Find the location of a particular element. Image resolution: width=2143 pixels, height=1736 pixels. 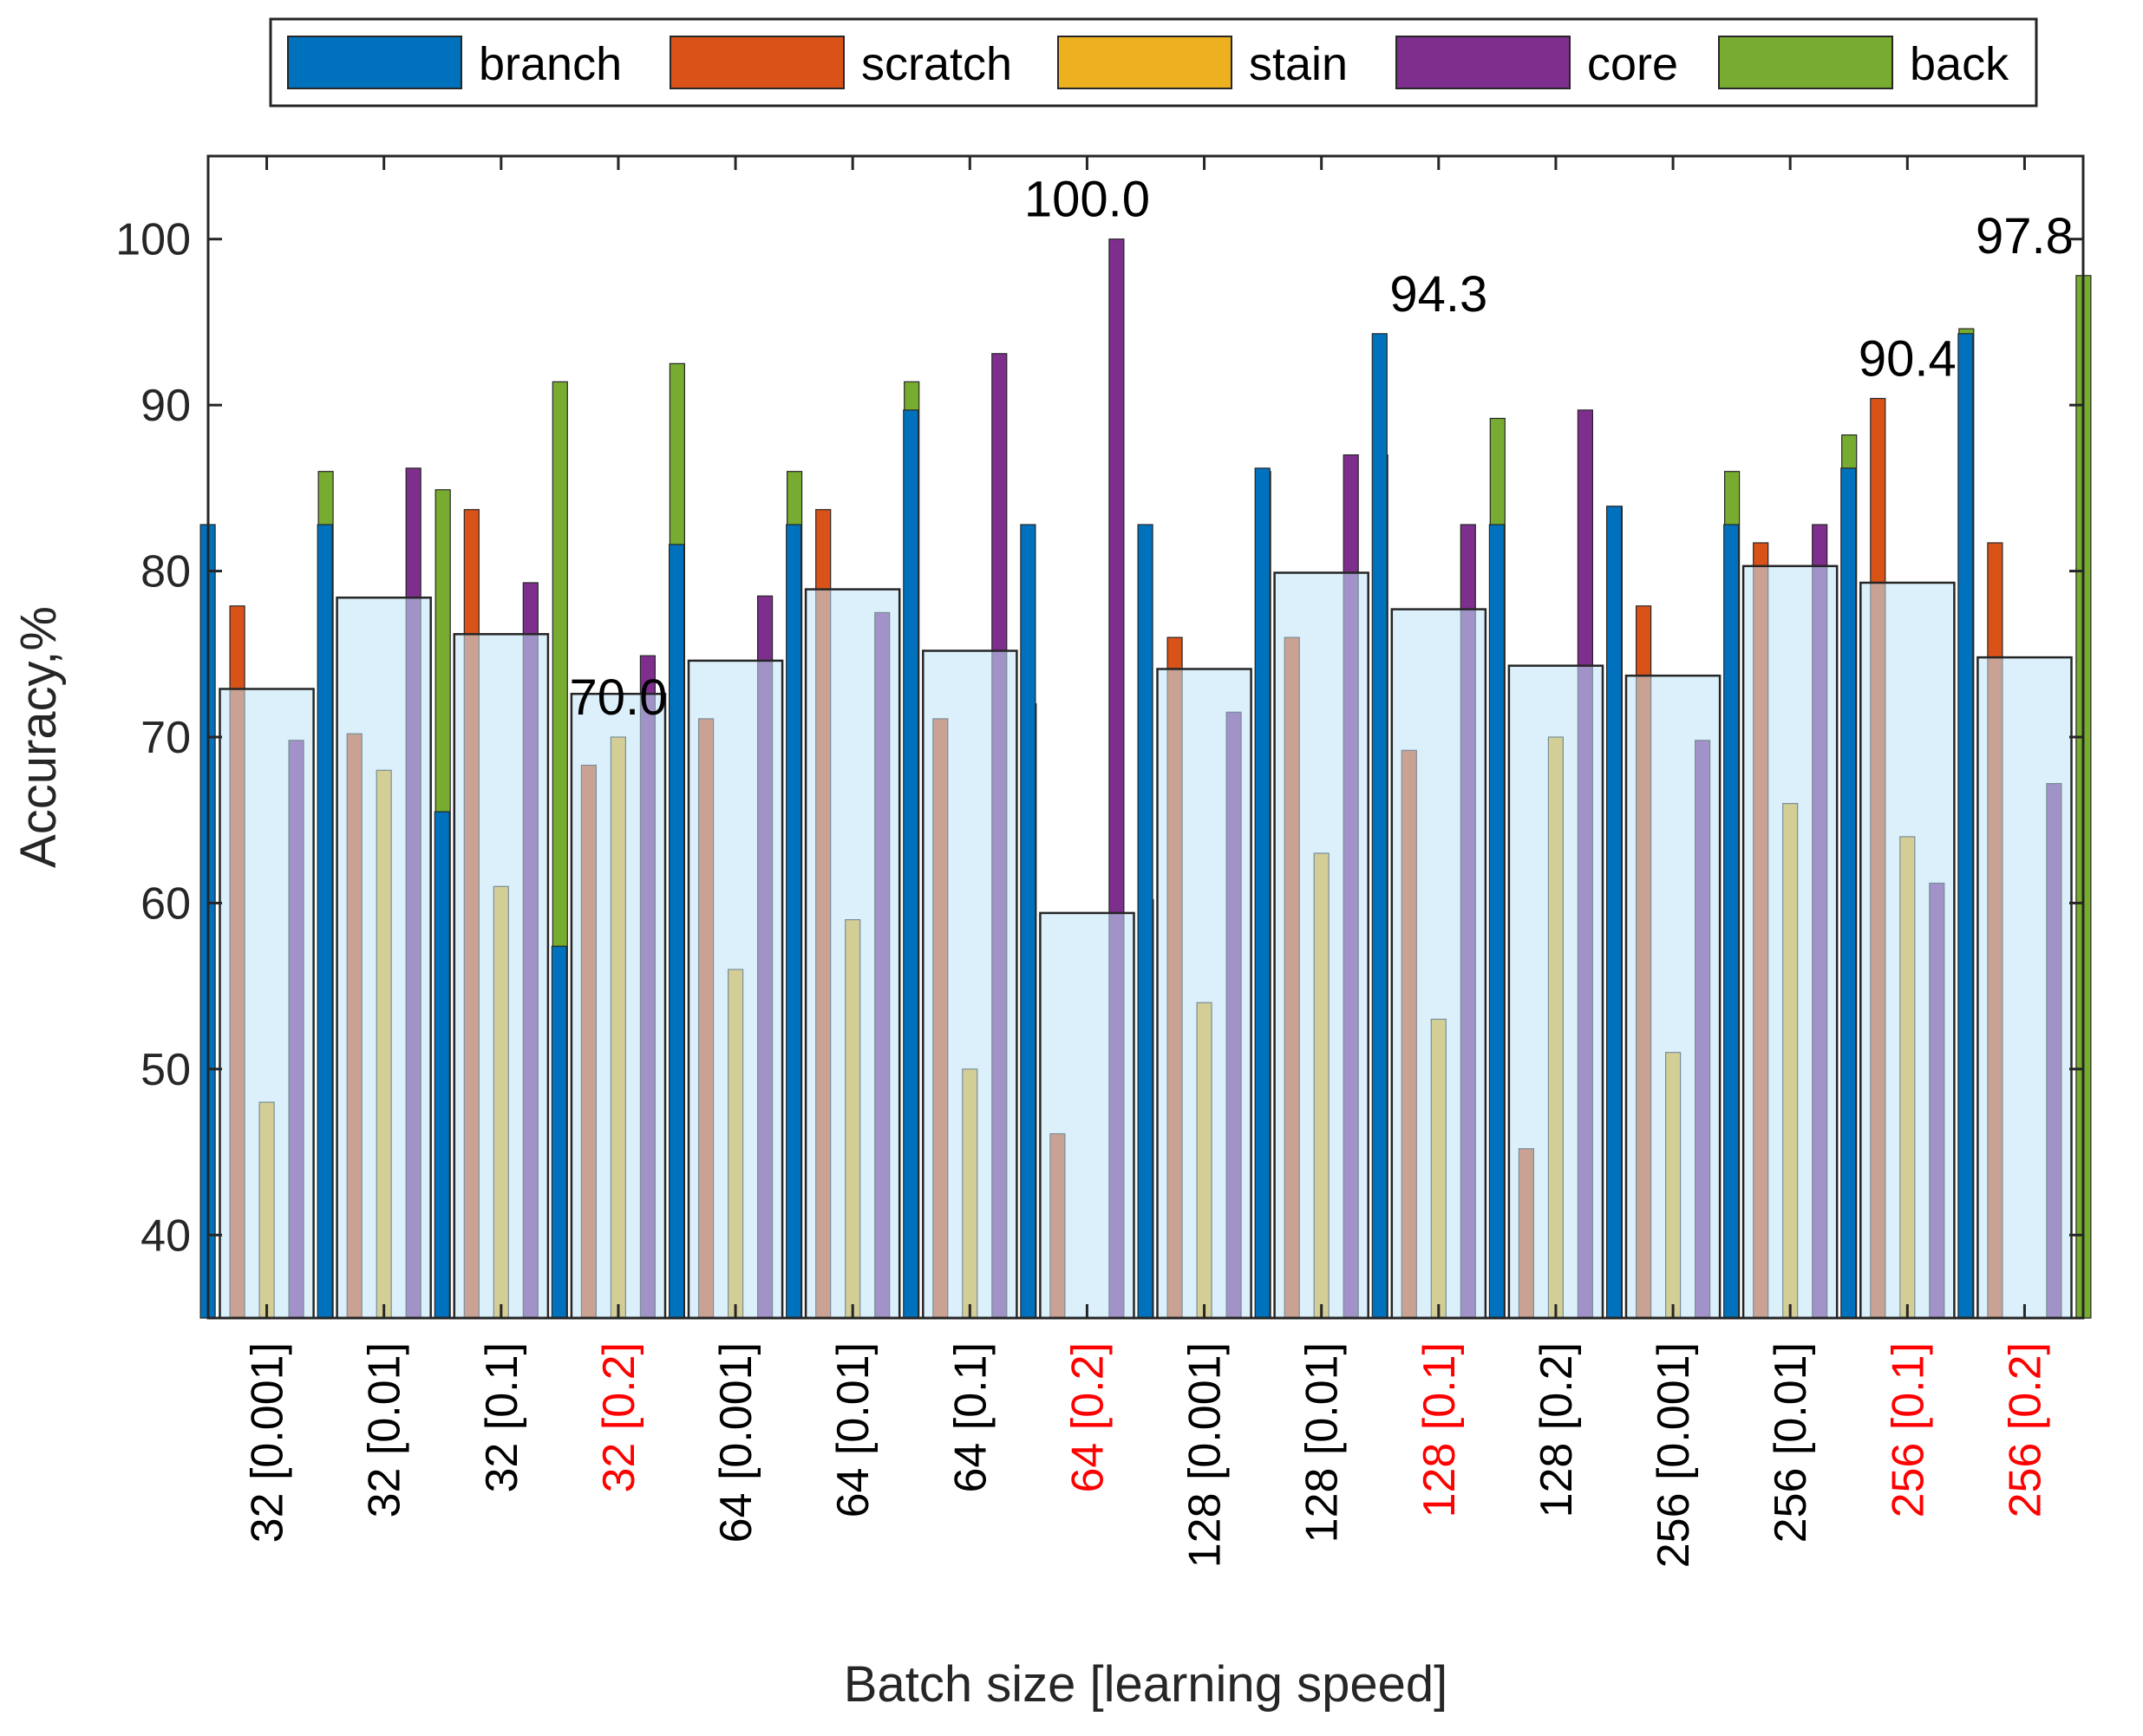

legend-entry-back: back is located at coordinates (1864, 63).